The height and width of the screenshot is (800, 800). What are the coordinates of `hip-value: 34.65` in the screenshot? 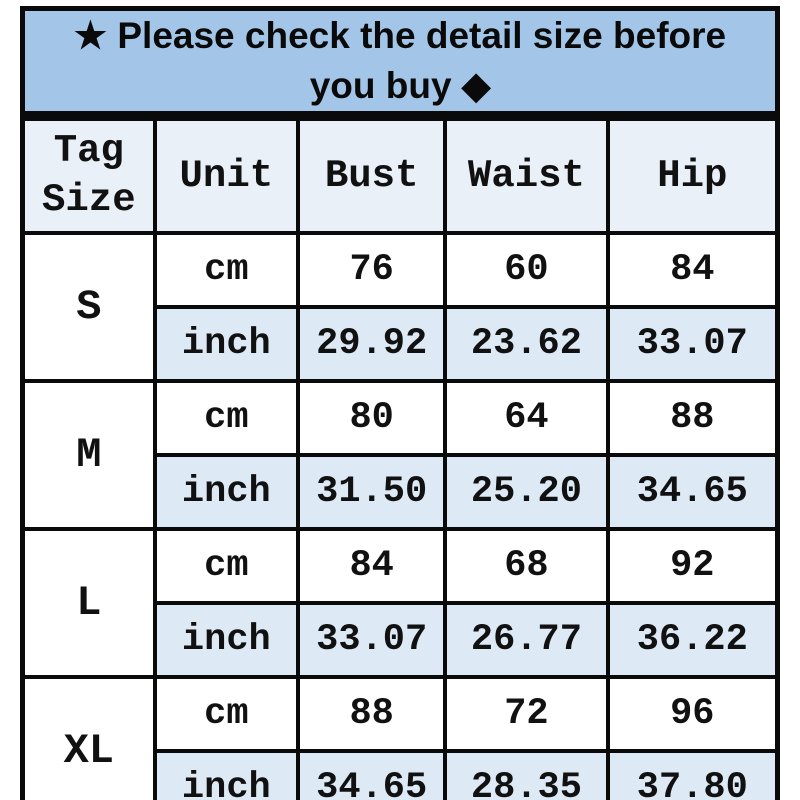 It's located at (692, 492).